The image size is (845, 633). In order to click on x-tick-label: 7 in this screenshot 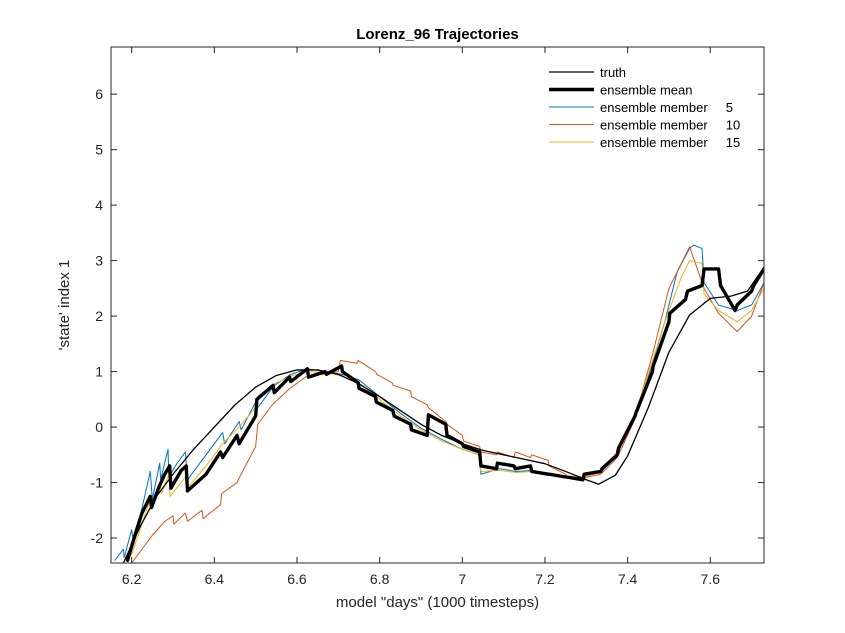, I will do `click(462, 579)`.